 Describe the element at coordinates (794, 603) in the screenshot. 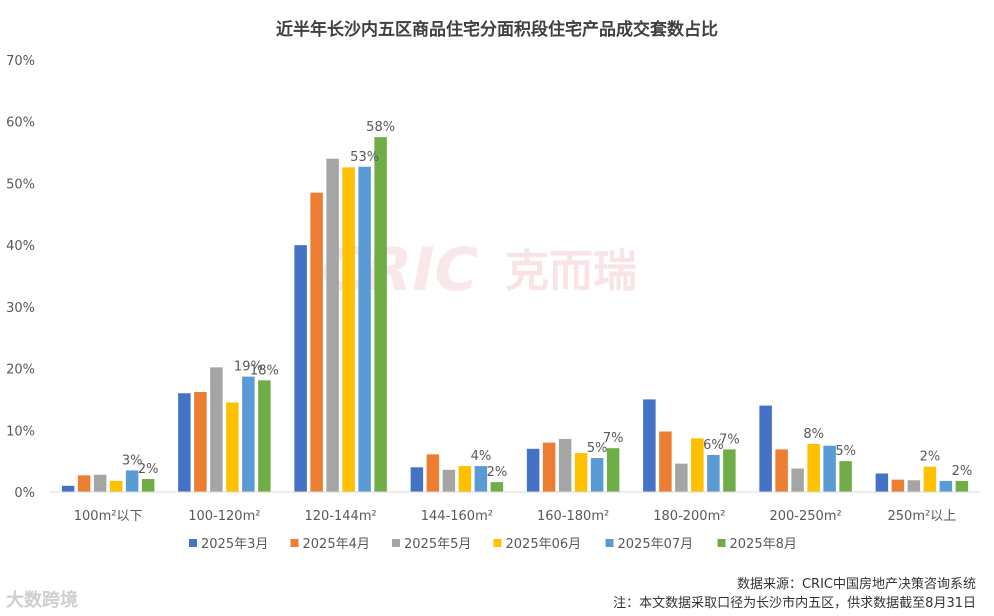

I see `data-note: 注：本文数据采取口径为长沙市内五区，供求数据截至8月31日` at that location.